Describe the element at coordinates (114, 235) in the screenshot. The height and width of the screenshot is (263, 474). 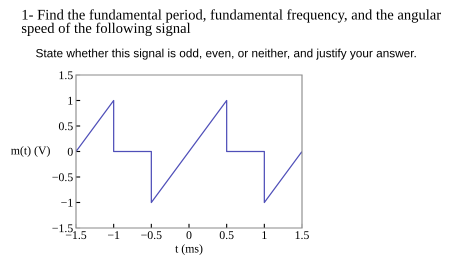
I see `x-tick-label: −1` at that location.